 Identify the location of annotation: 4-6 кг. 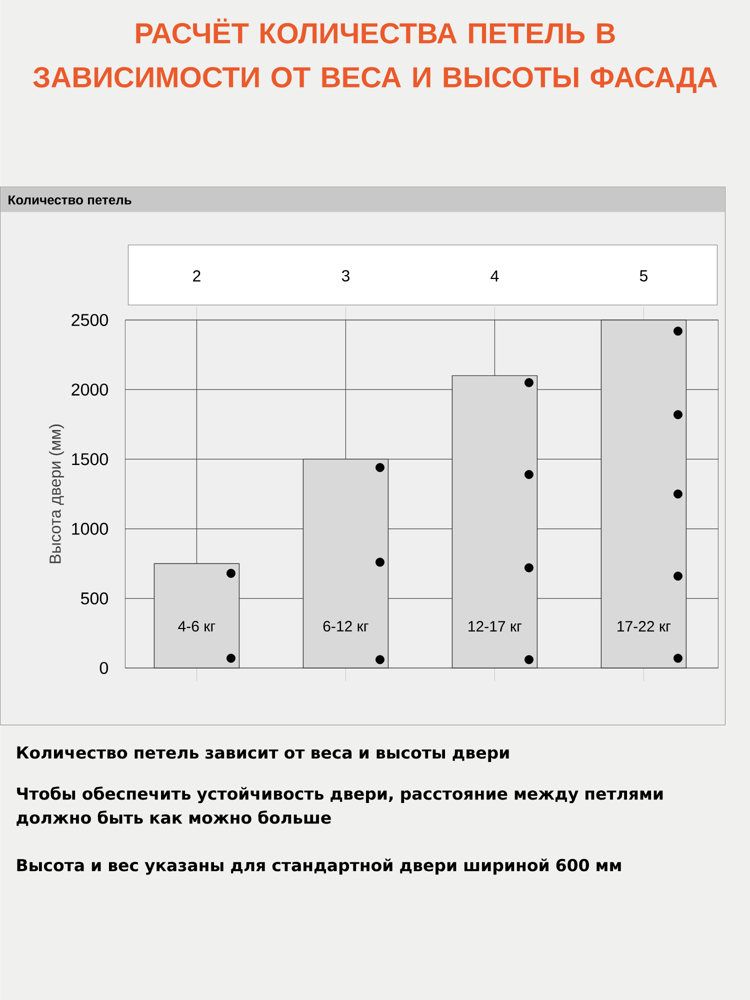
(197, 626).